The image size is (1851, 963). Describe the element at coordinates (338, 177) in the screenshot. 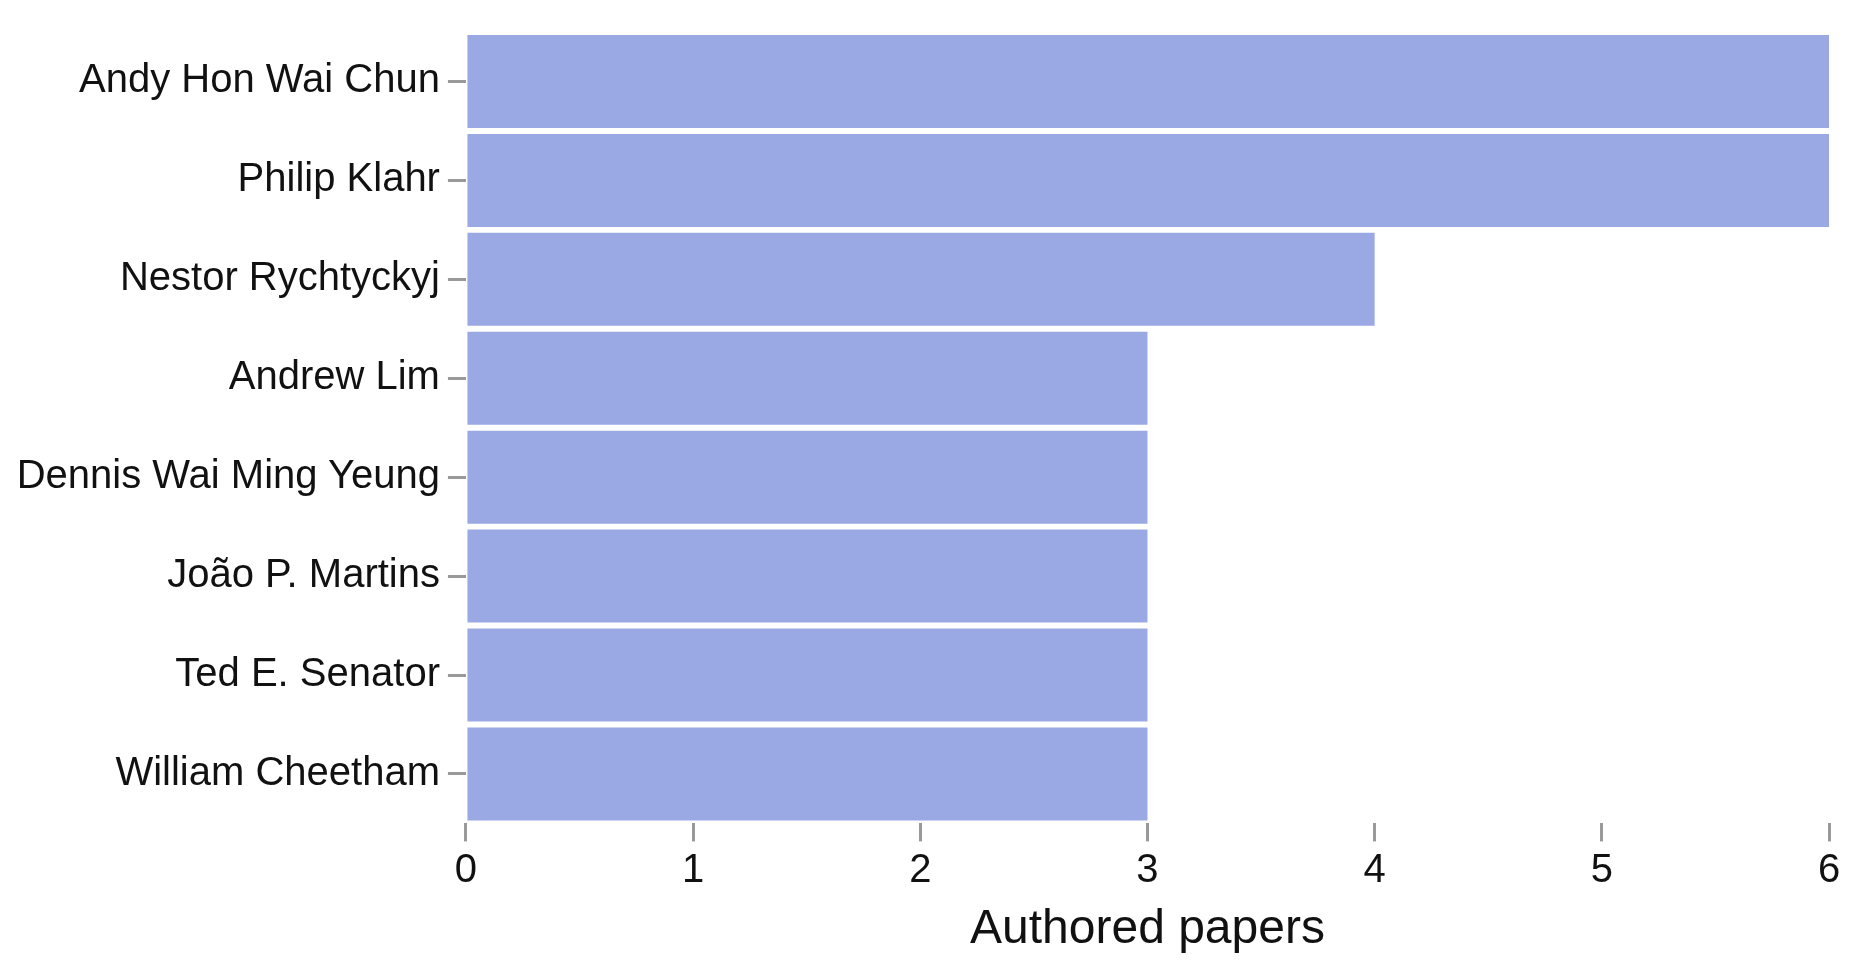

I see `y-tick-label: Philip Klahr` at that location.